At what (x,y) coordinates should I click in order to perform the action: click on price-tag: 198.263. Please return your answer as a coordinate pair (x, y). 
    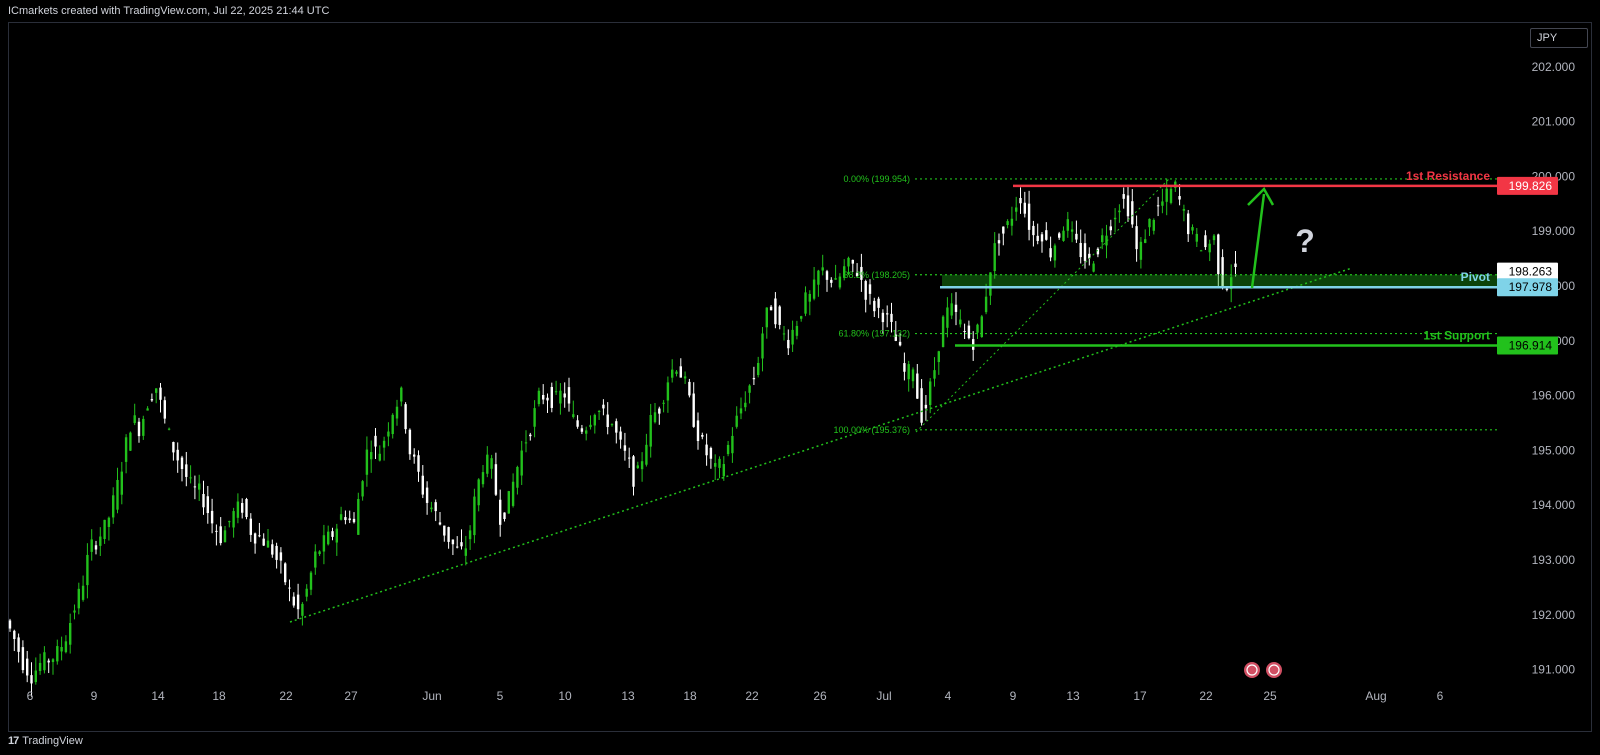
    Looking at the image, I should click on (1531, 272).